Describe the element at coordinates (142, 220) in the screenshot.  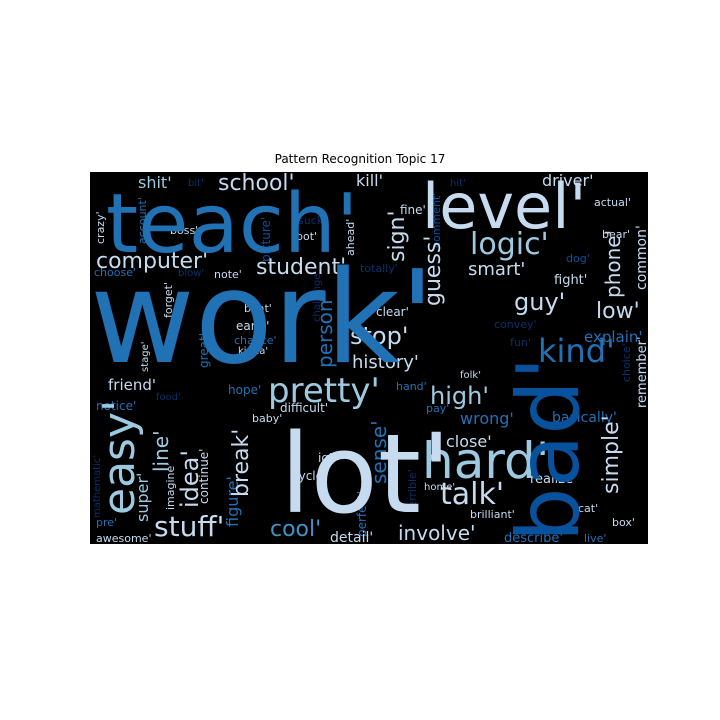
I see `word-account: account'` at that location.